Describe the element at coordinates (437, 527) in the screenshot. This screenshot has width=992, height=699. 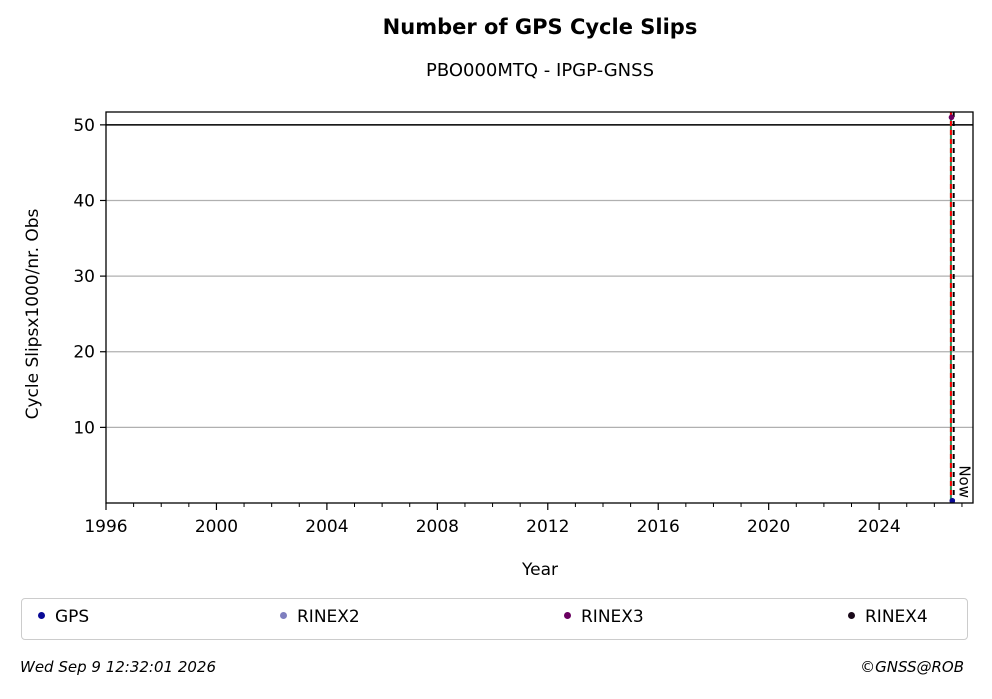
I see `x-tick-label: 2008` at that location.